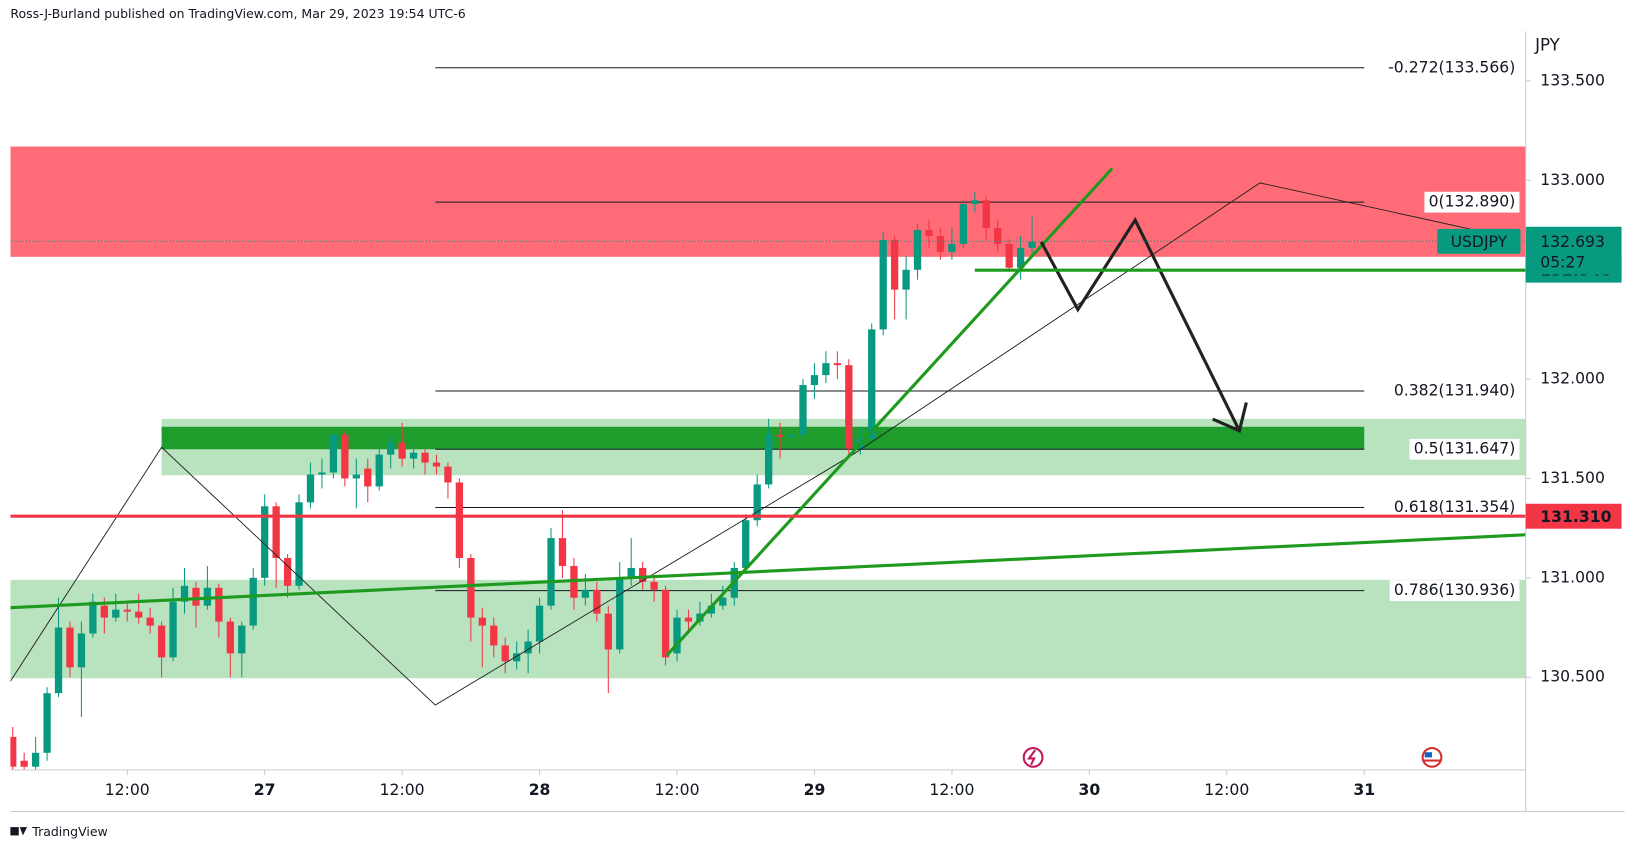  Describe the element at coordinates (69, 831) in the screenshot. I see `brand: TradingView` at that location.